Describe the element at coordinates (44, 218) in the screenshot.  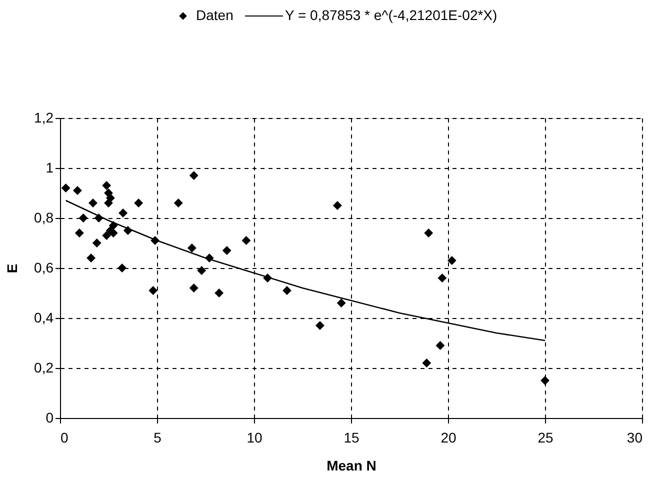
I see `y-tick-label: 0,8` at that location.